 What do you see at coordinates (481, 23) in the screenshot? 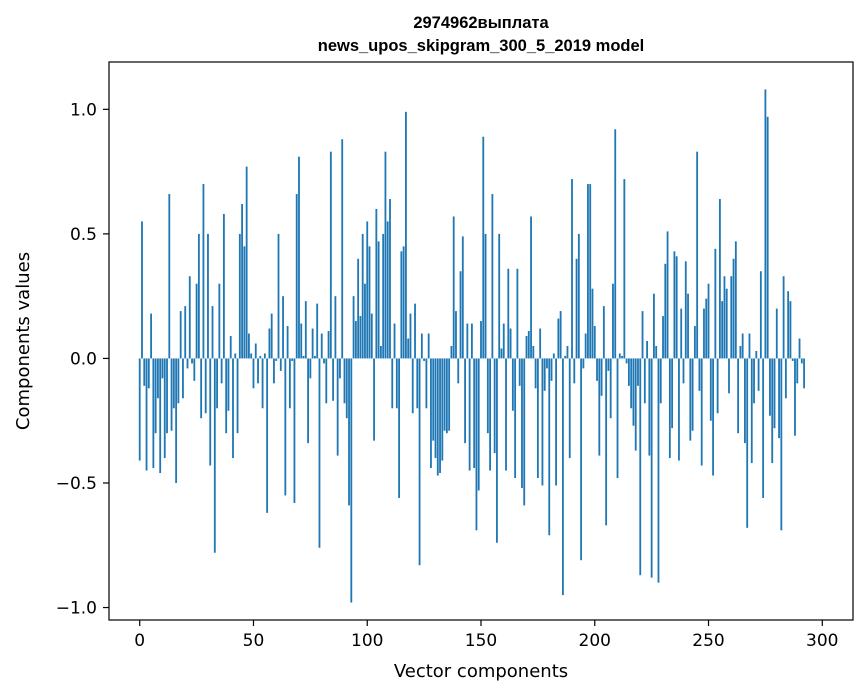
I see `chart-title: 2974962выплата` at bounding box center [481, 23].